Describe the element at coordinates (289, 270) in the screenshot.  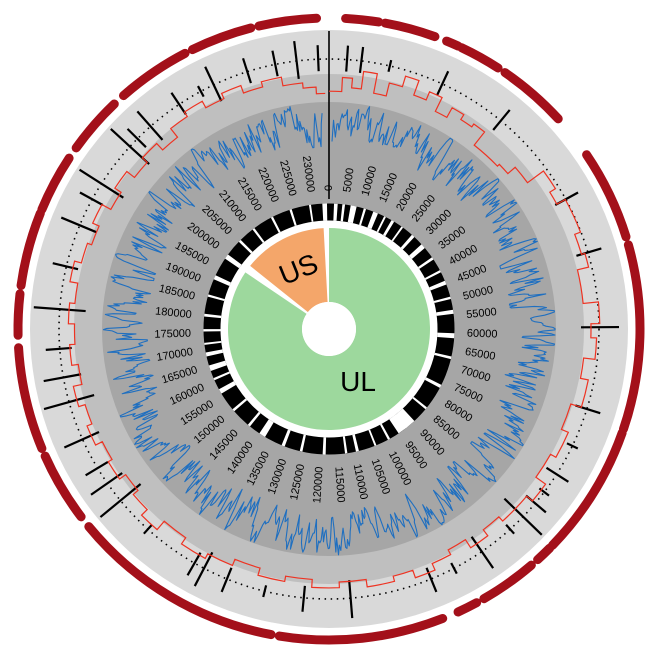
I see `region-sector-us` at that location.